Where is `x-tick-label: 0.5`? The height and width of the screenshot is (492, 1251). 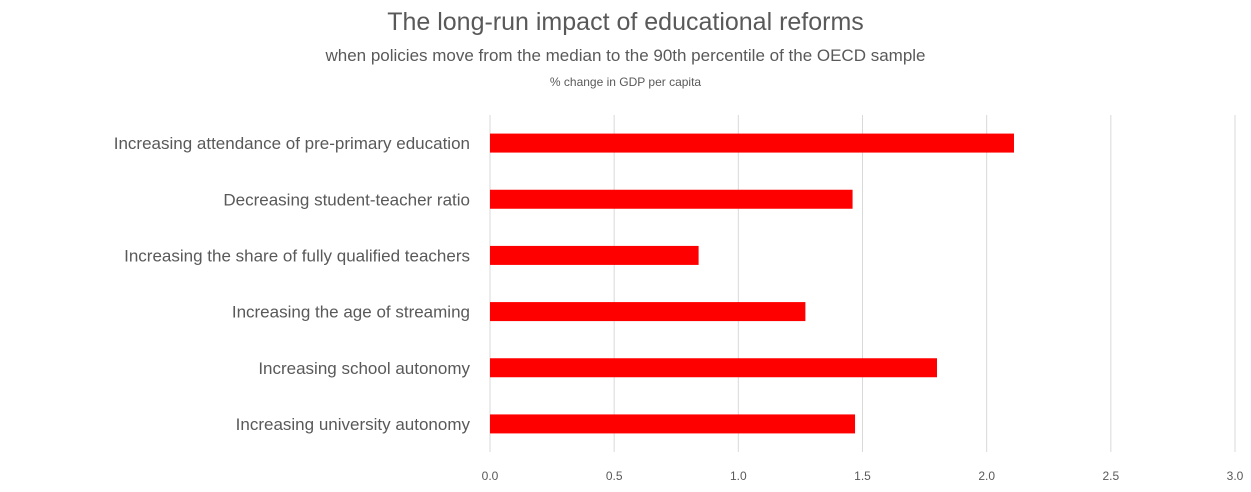 x-tick-label: 0.5 is located at coordinates (614, 476).